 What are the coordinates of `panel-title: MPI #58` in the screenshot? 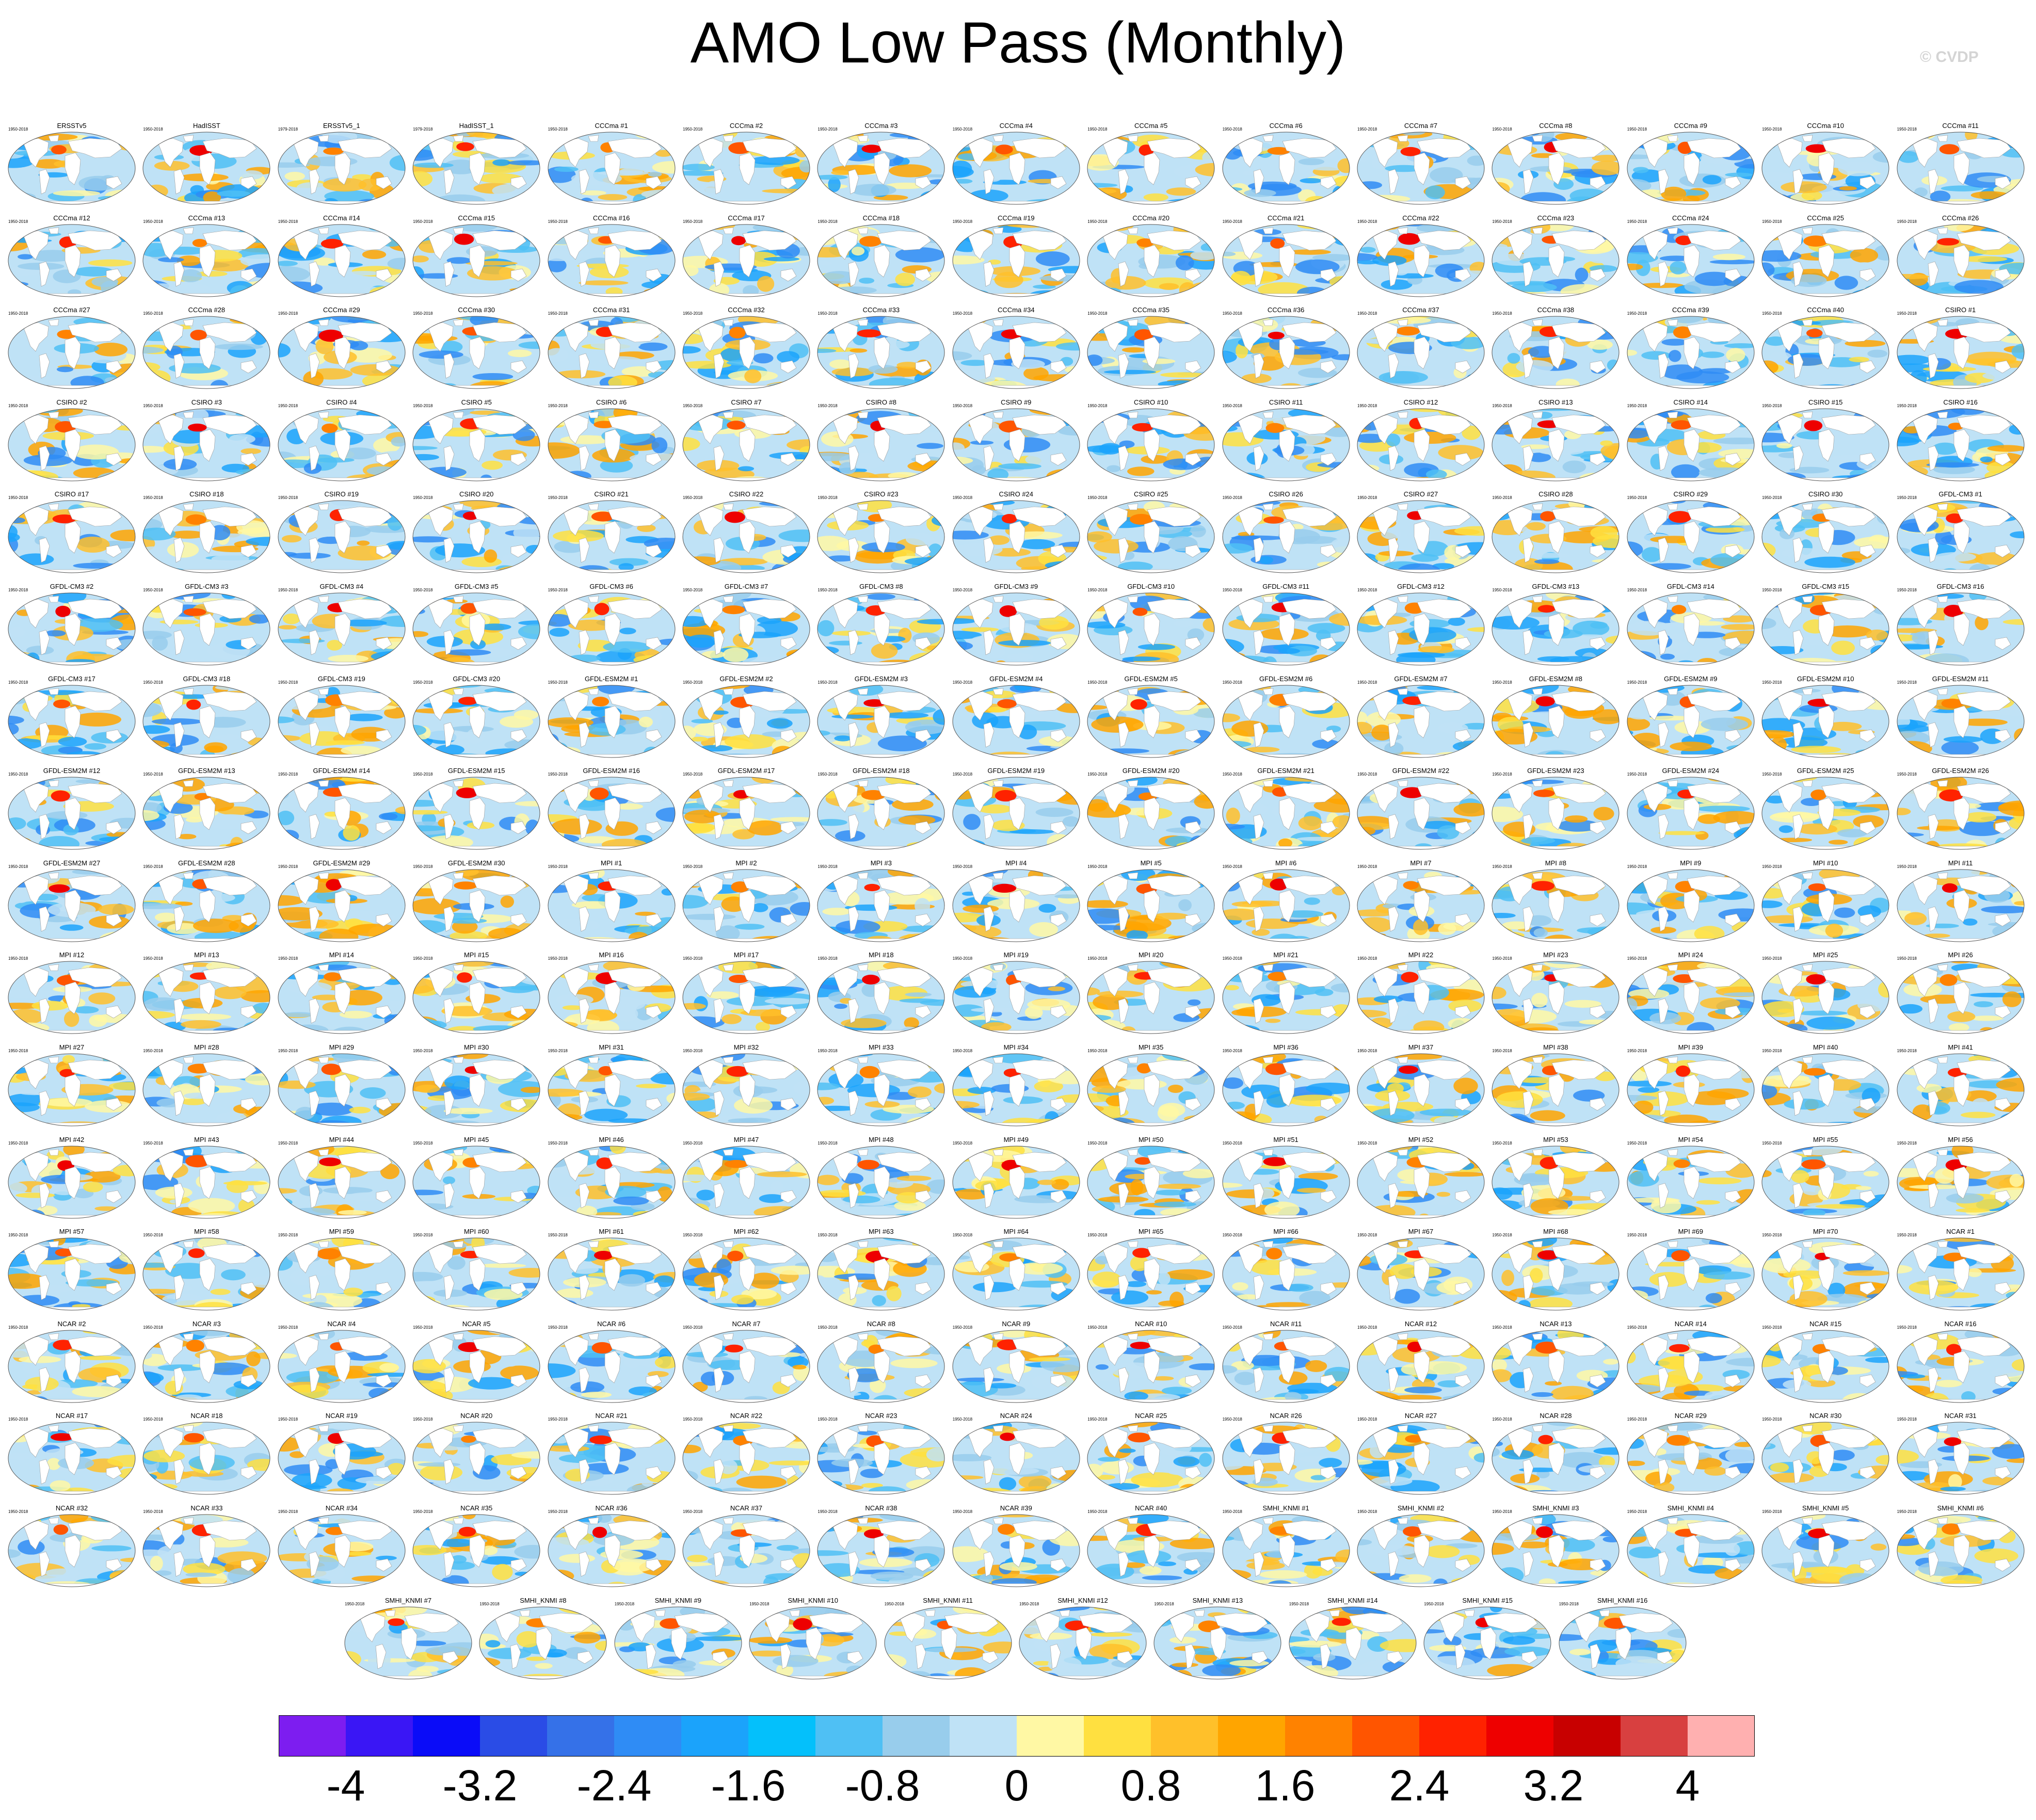 It's located at (206, 1232).